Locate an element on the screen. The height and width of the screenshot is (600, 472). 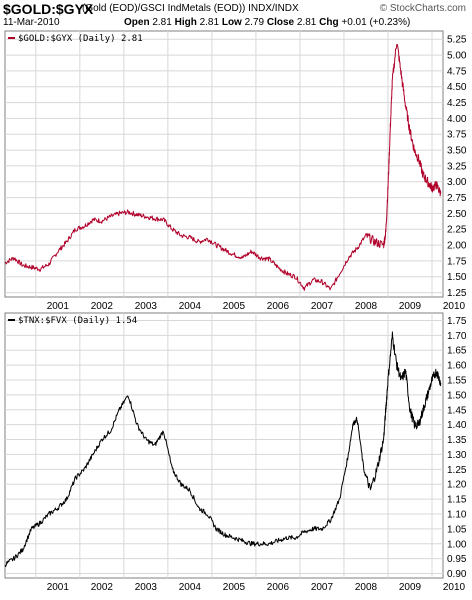
open-value: 2.81 is located at coordinates (162, 22).